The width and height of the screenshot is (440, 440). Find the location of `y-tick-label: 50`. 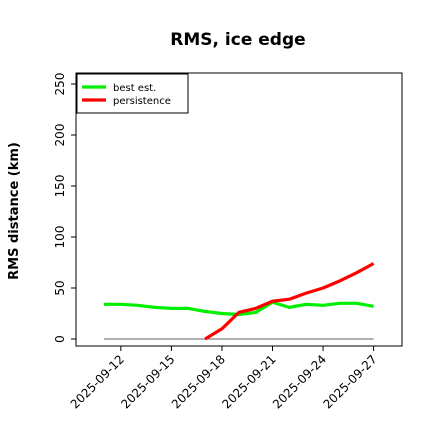

y-tick-label: 50 is located at coordinates (60, 287).